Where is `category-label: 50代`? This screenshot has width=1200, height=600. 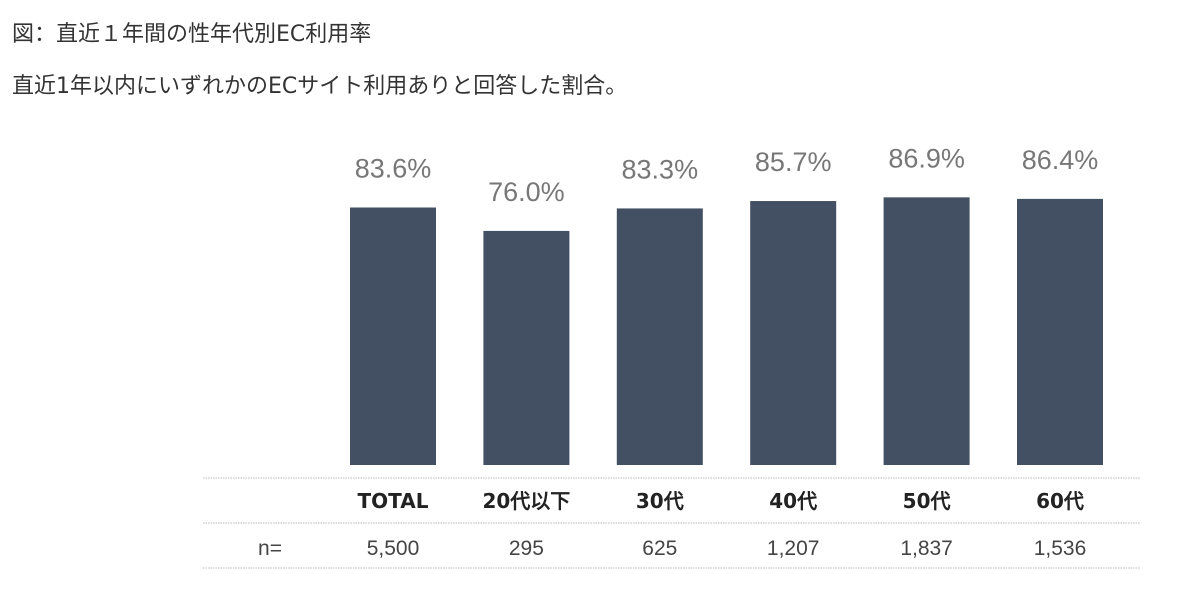
category-label: 50代 is located at coordinates (927, 501).